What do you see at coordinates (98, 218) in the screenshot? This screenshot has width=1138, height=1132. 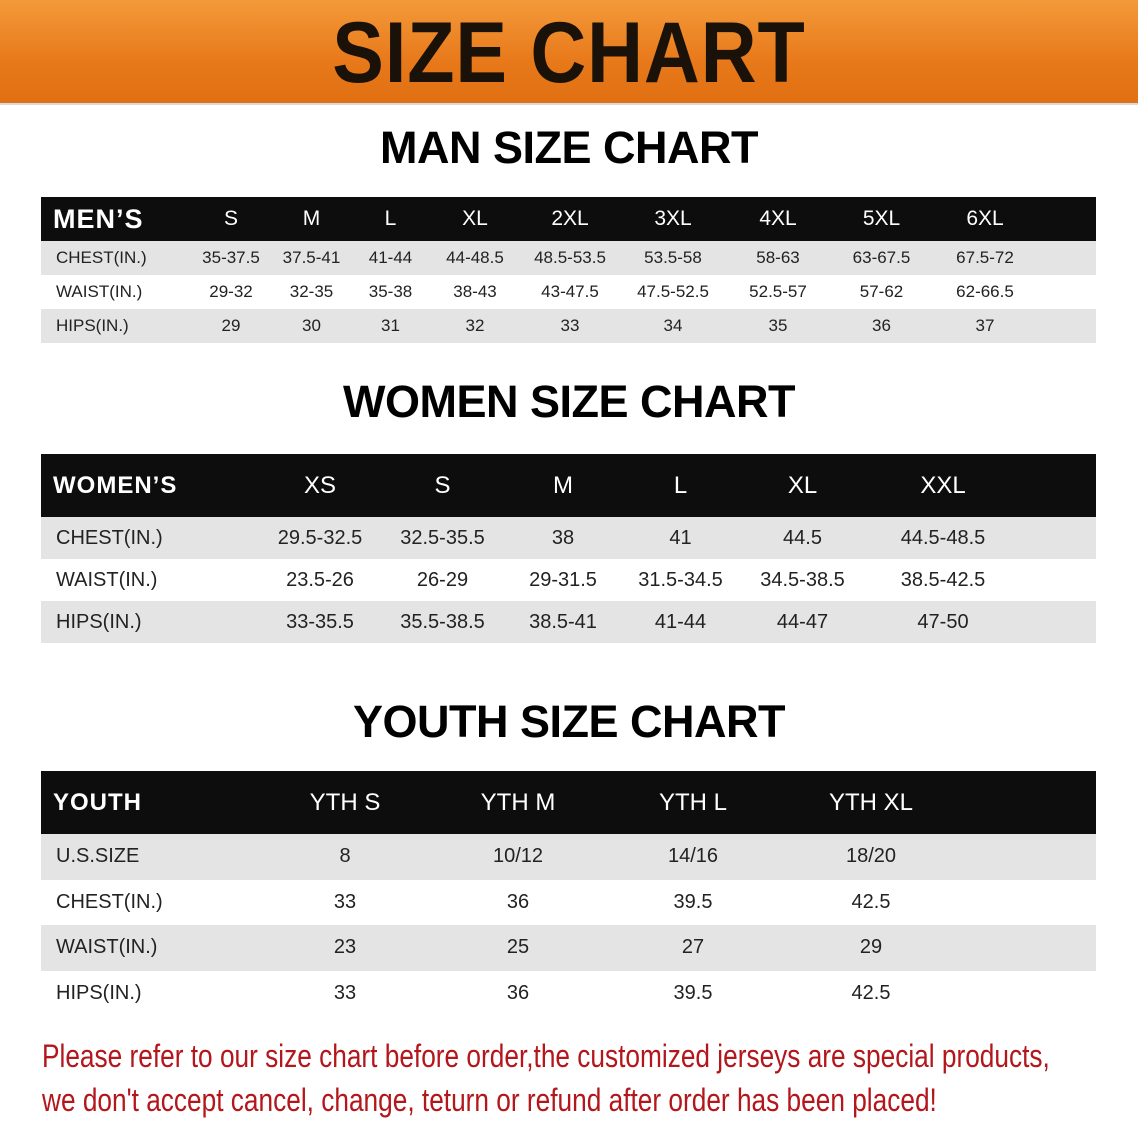 I see `table-label-header: MEN’S` at bounding box center [98, 218].